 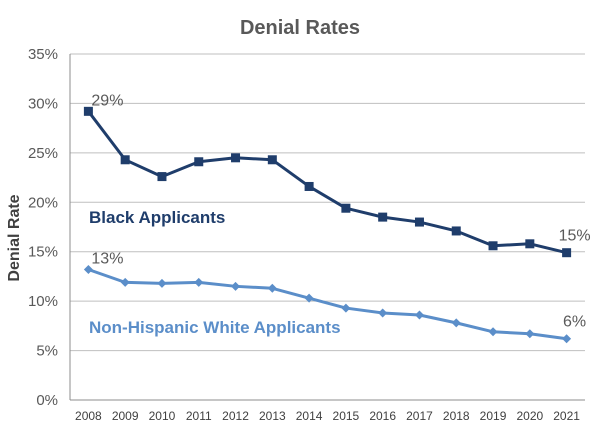 What do you see at coordinates (419, 416) in the screenshot?
I see `x-tick-label: 2017` at bounding box center [419, 416].